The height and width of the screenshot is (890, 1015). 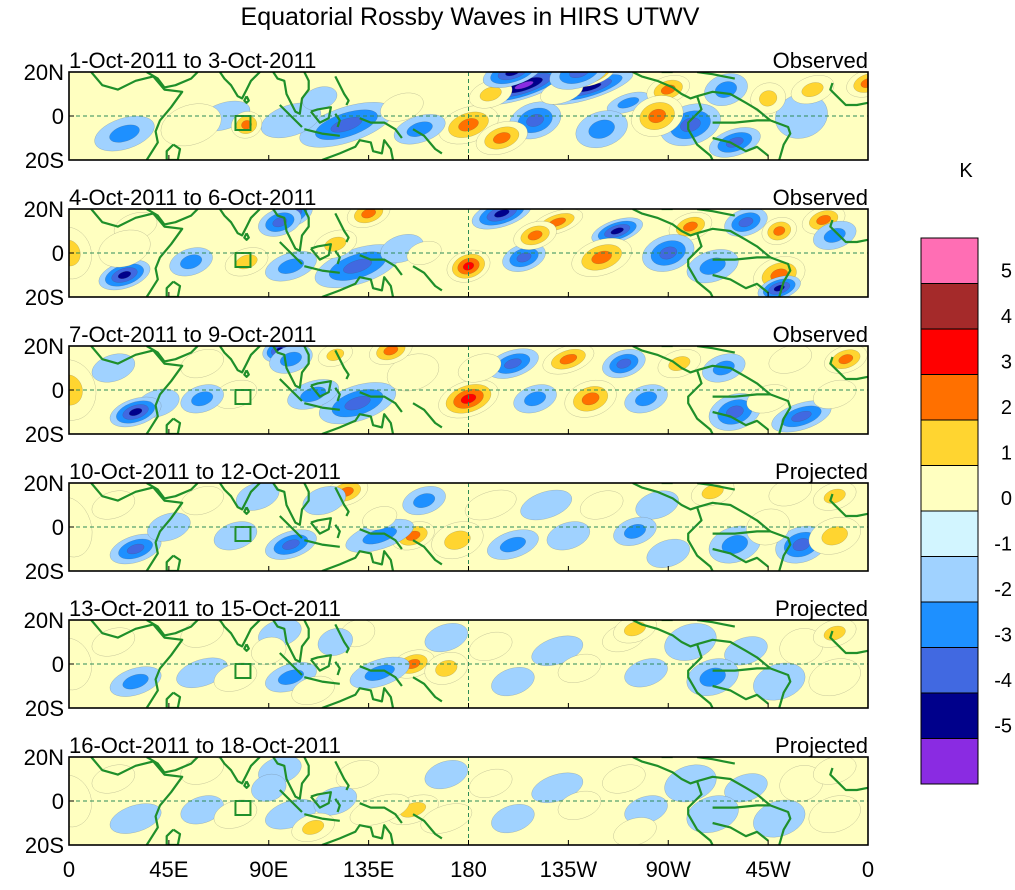 I want to click on colorbar-tick-label: 3, so click(x=1006, y=363).